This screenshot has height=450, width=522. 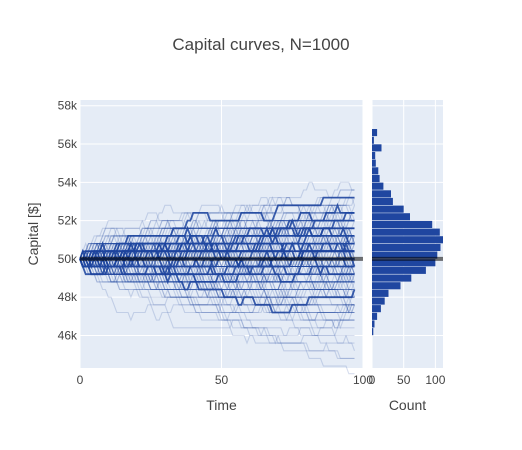 I want to click on y-tick-label: 52k, so click(x=68, y=221).